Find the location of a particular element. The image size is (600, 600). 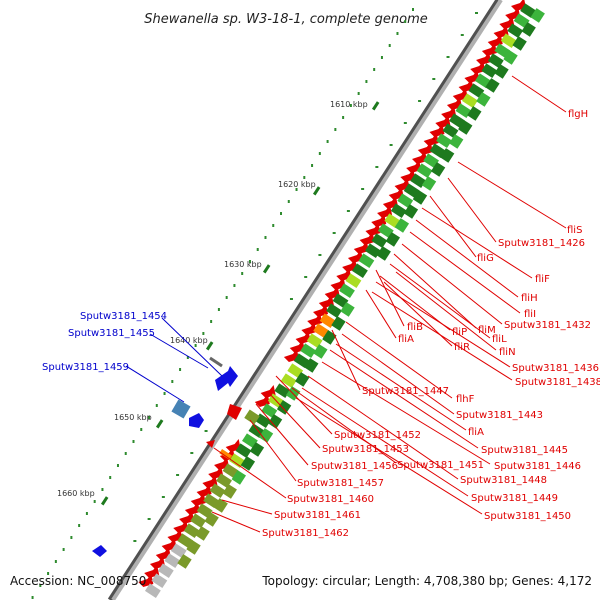

accession-text: Accession: NC_008750 is located at coordinates (78, 581).